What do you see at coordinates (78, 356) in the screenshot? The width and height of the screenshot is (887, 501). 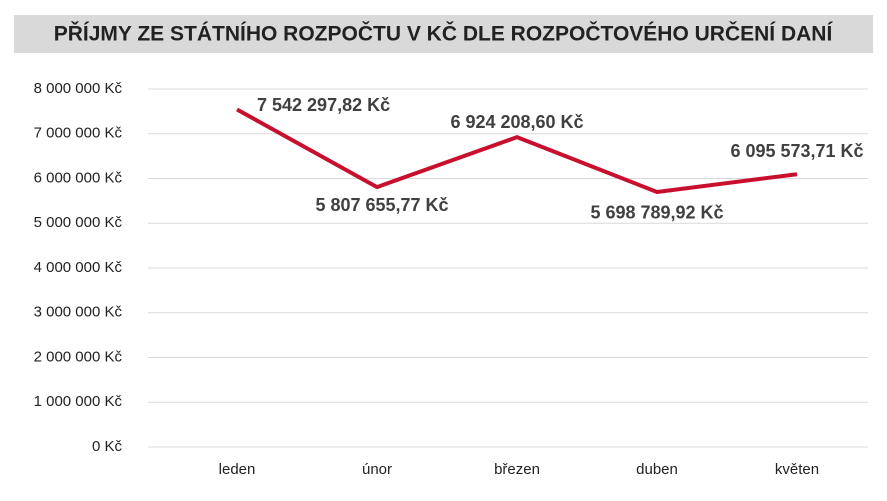 I see `y-tick-label: 2 000 000 Kč` at bounding box center [78, 356].